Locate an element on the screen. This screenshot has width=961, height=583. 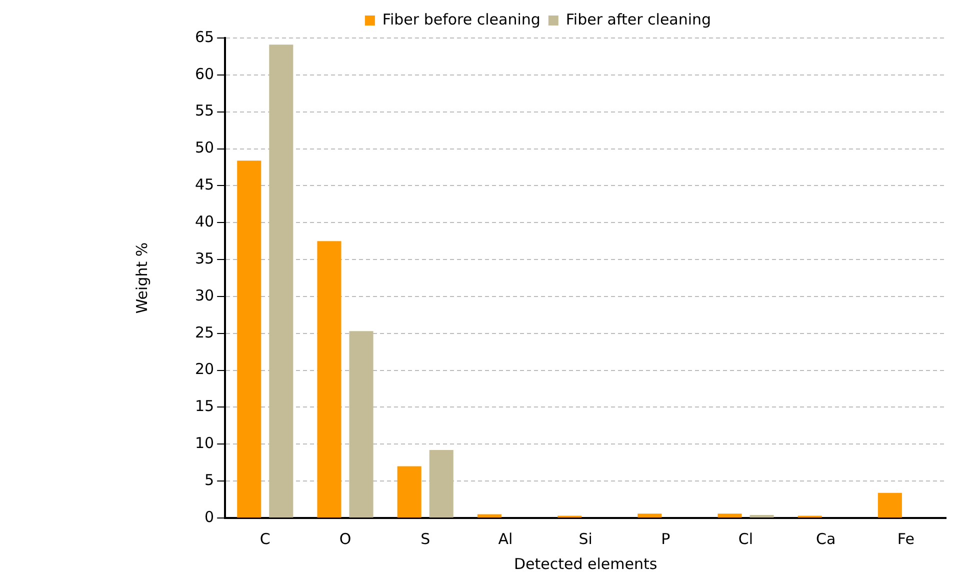
y-tick-label: 30 is located at coordinates (204, 295).